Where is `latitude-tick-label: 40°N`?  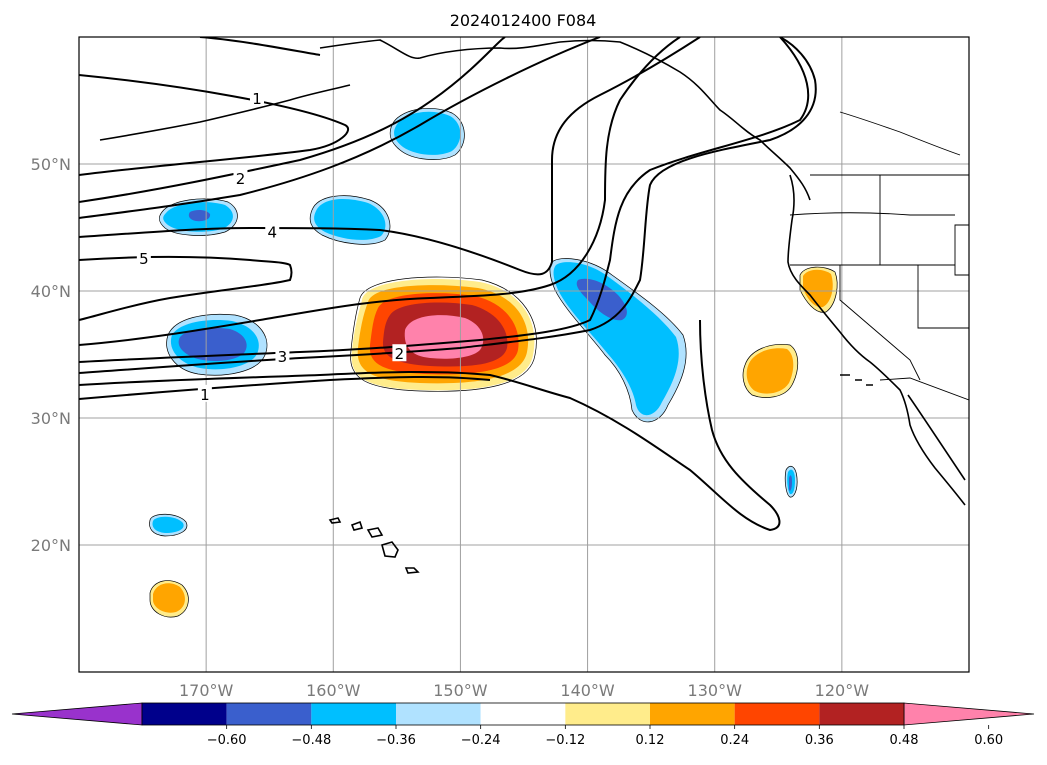
latitude-tick-label: 40°N is located at coordinates (51, 291).